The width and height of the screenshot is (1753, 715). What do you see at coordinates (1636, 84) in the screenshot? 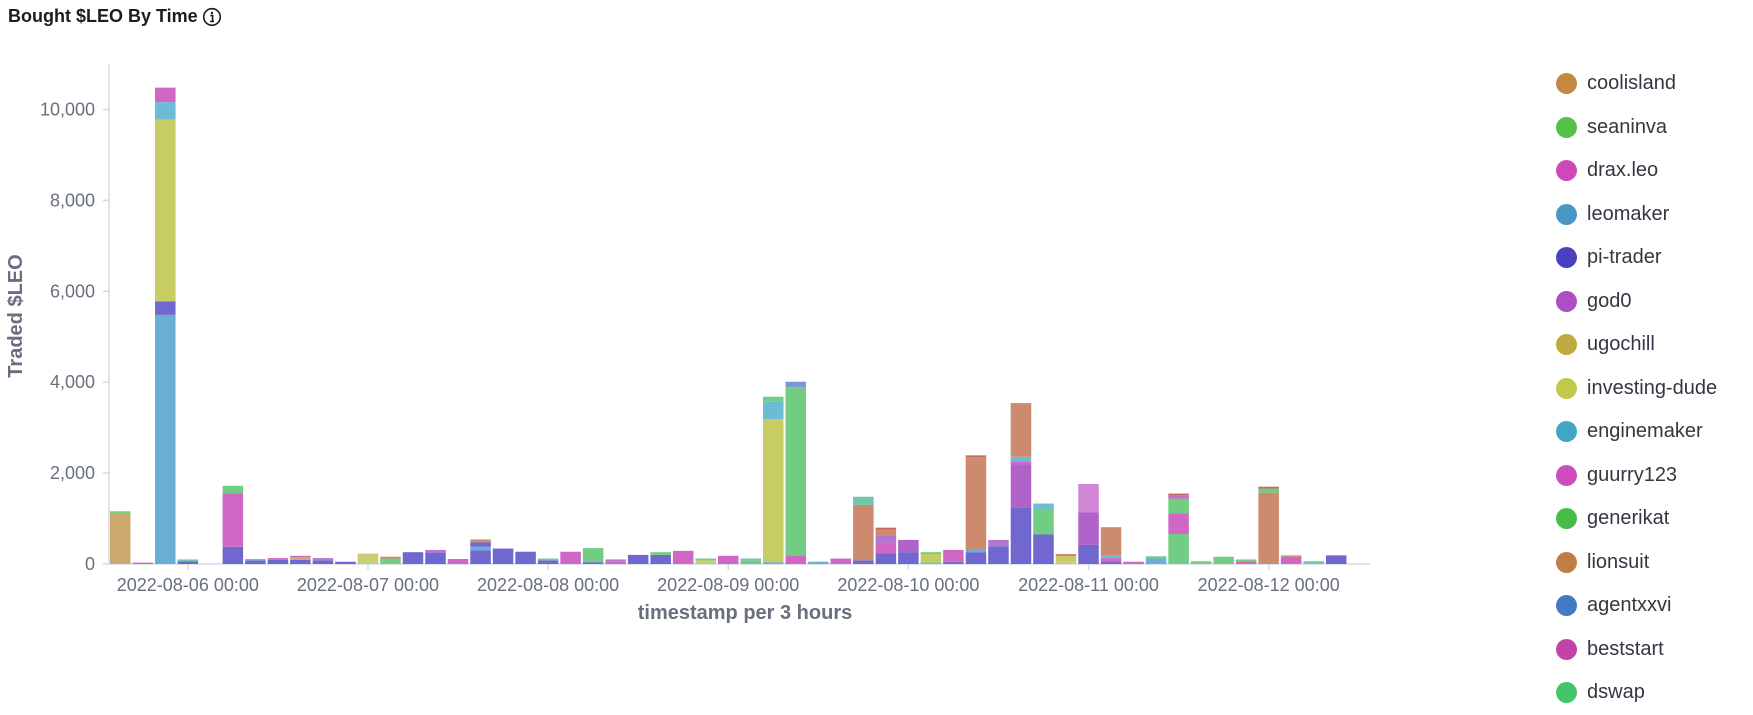
I see `legend-item: coolisland` at bounding box center [1636, 84].